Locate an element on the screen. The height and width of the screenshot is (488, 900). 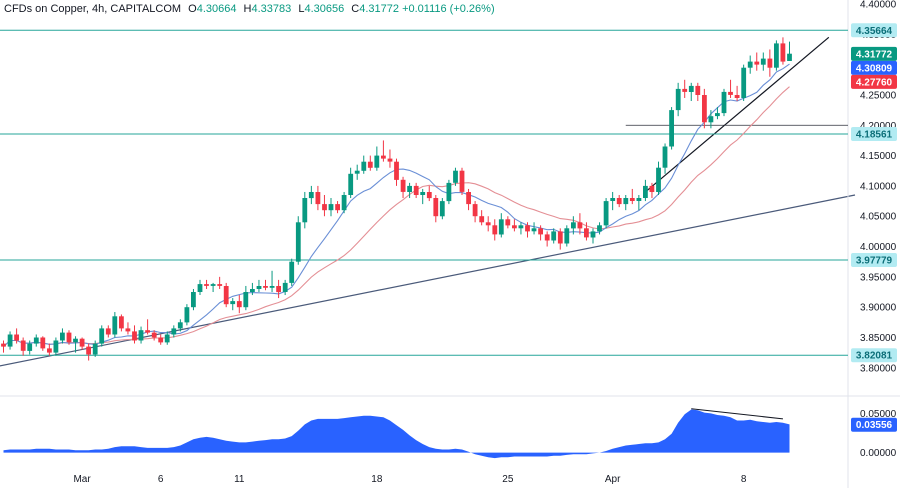
current-price-tag-bg is located at coordinates (874, 53).